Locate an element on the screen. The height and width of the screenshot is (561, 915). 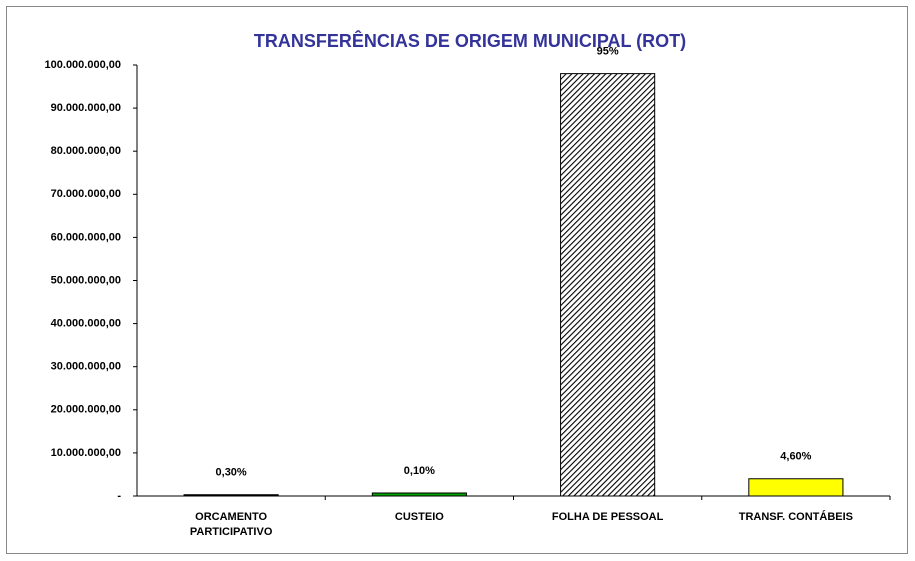
y-tick-label: 10.000.000,00 is located at coordinates (86, 453).